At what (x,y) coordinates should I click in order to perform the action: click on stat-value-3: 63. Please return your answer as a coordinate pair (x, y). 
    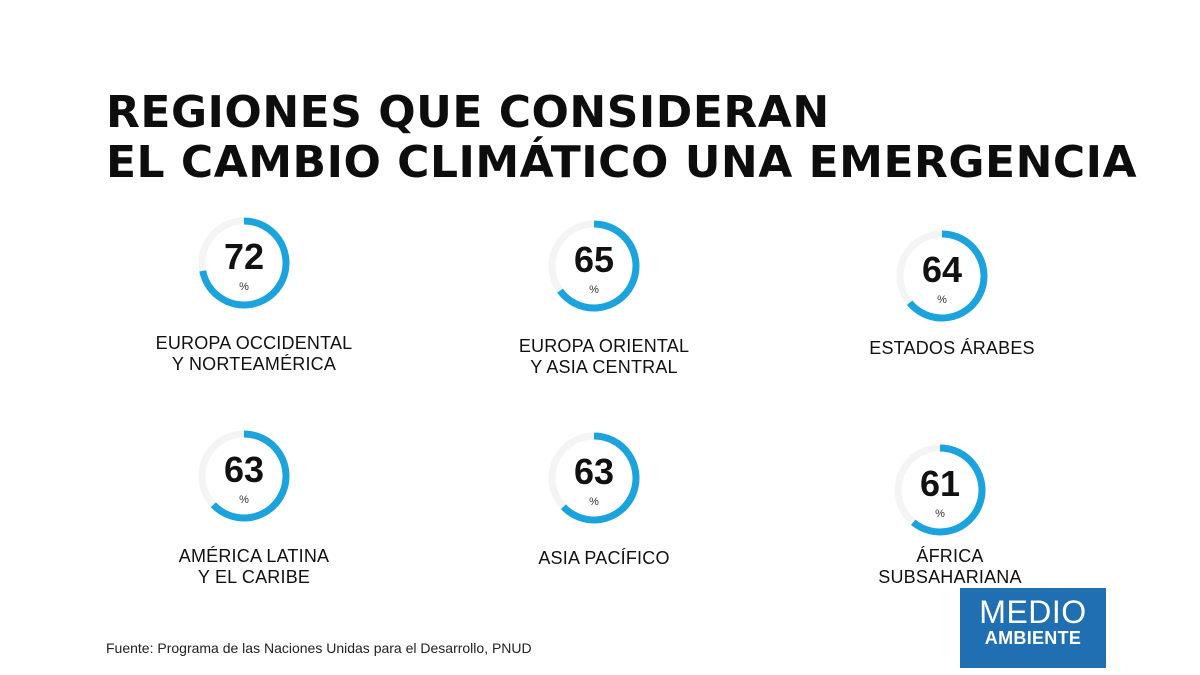
    Looking at the image, I should click on (244, 469).